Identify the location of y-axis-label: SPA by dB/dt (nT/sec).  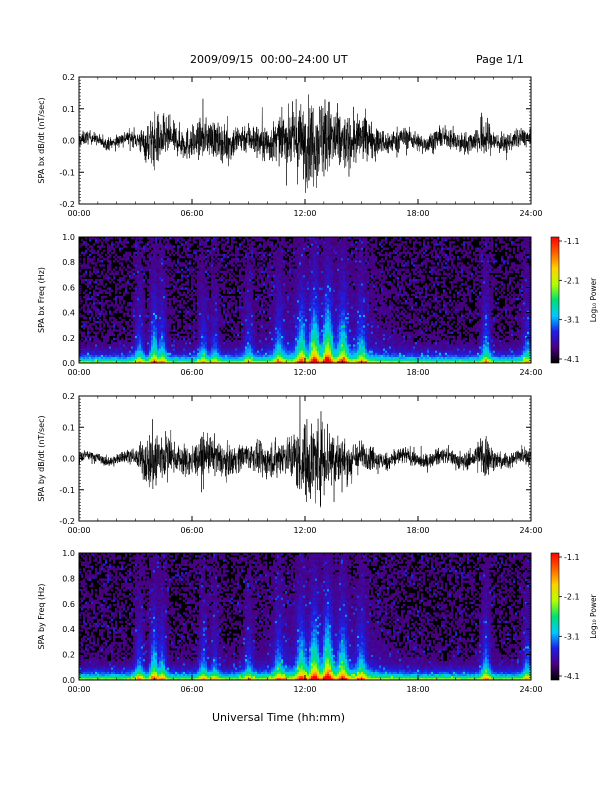
(41, 458).